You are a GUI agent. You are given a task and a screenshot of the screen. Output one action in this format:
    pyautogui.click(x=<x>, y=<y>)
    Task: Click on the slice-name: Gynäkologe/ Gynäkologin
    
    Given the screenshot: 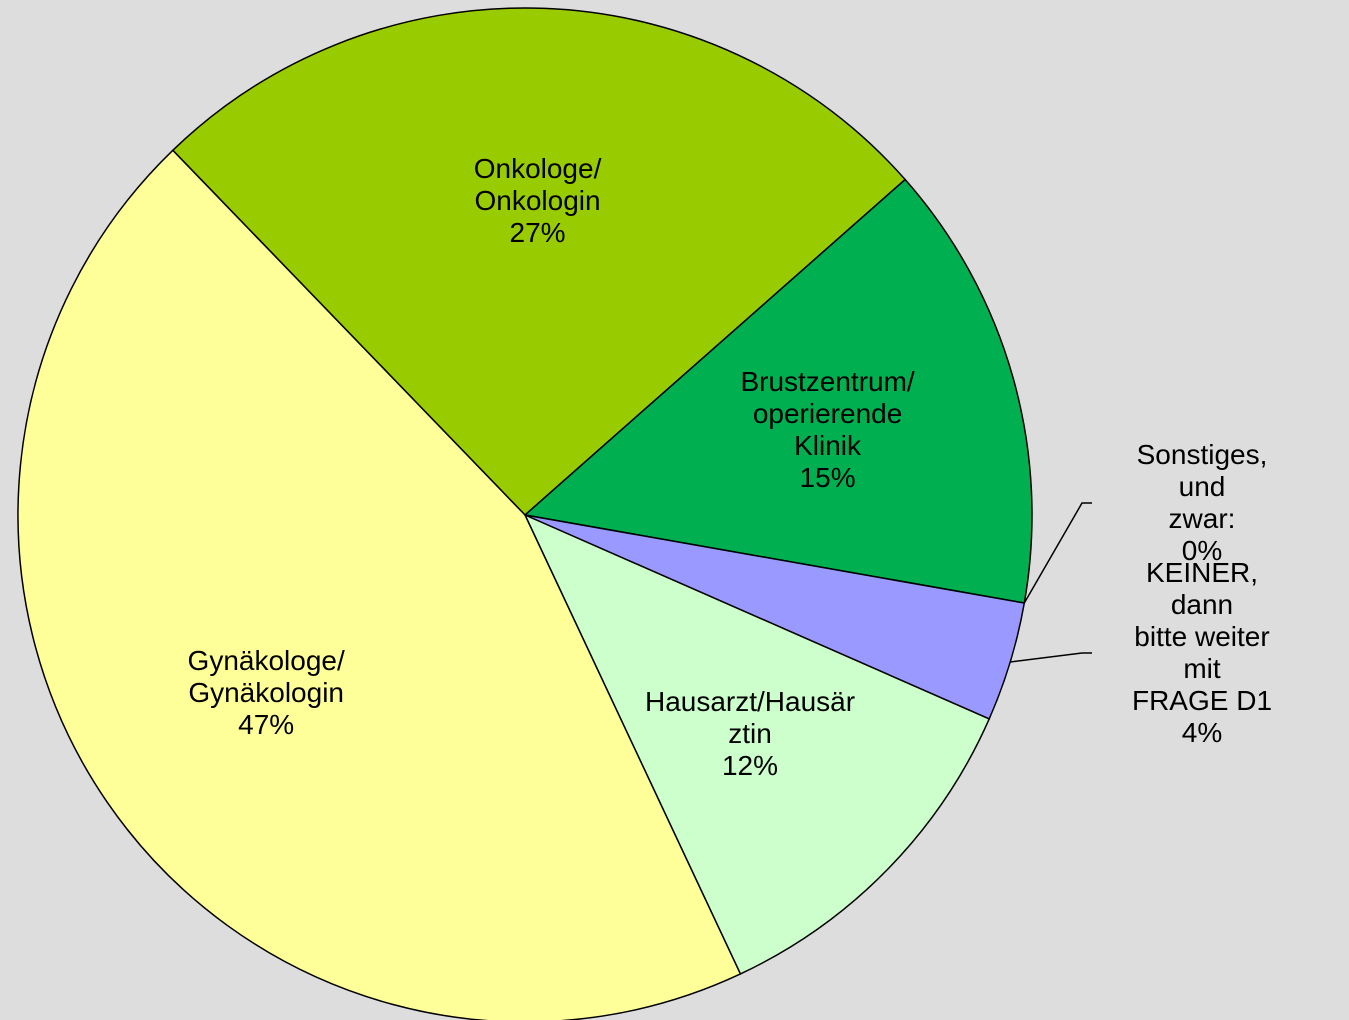 What is the action you would take?
    pyautogui.click(x=266, y=677)
    